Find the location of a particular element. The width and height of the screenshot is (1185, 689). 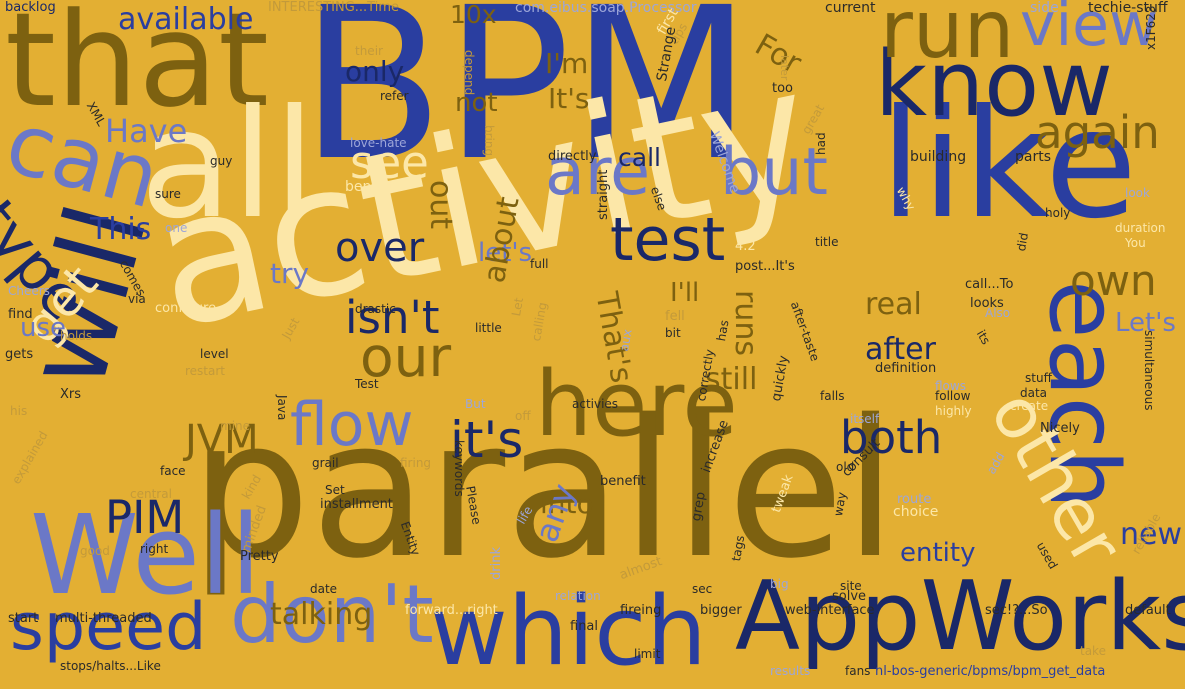

word-own: own is located at coordinates (1113, 280).